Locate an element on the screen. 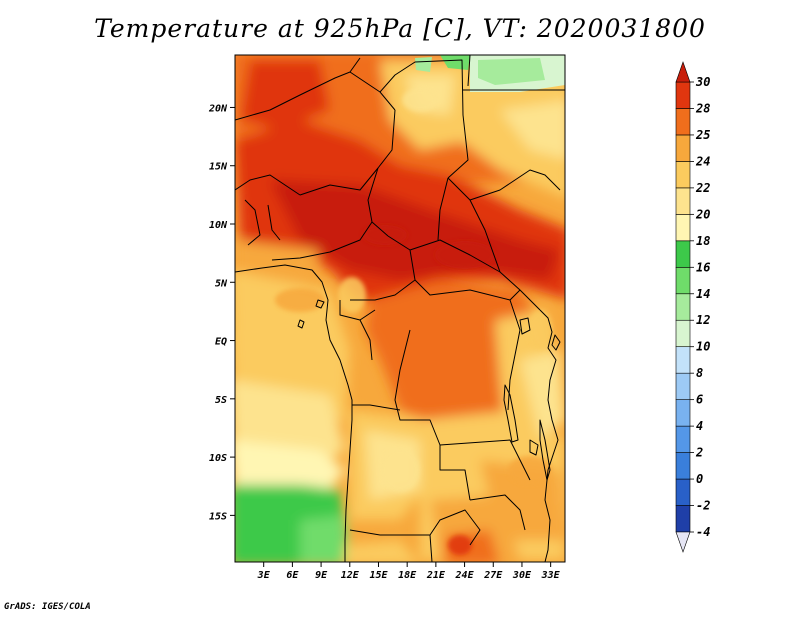 This screenshot has height=618, width=800. colorbar-label: 16 is located at coordinates (703, 267).